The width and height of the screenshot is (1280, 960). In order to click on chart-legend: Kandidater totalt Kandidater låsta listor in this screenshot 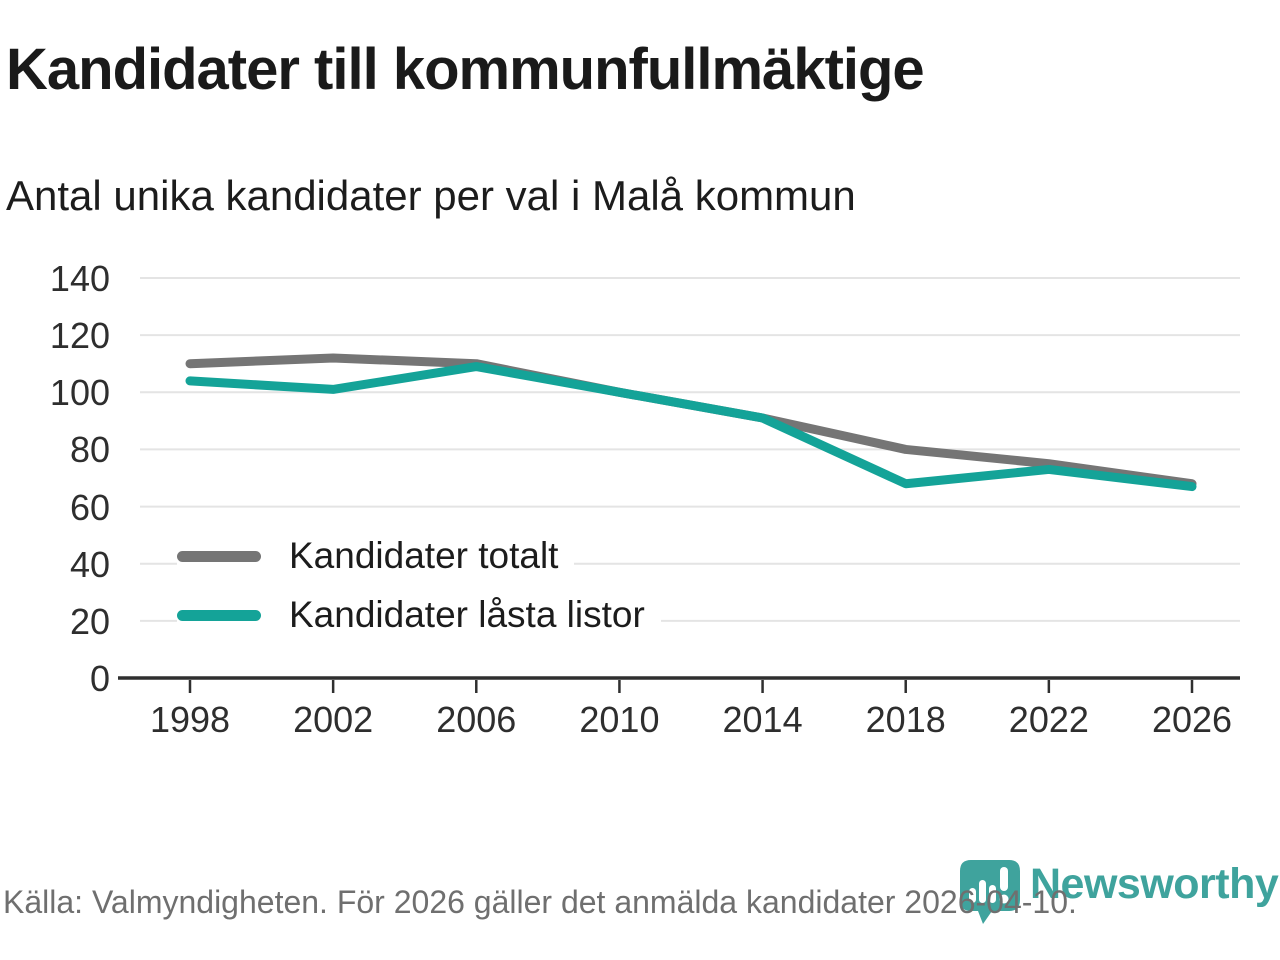, I will do `click(419, 591)`.